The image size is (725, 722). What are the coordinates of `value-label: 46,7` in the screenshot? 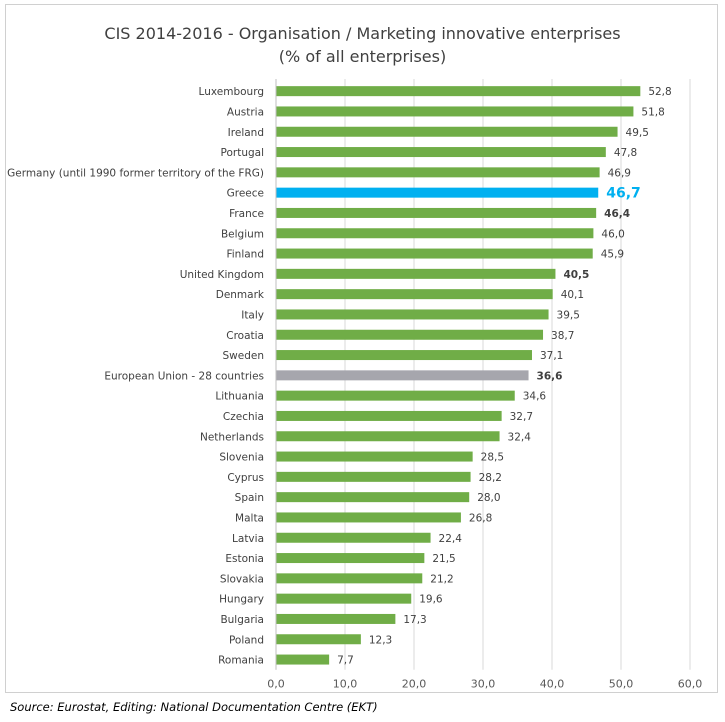 It's located at (623, 194).